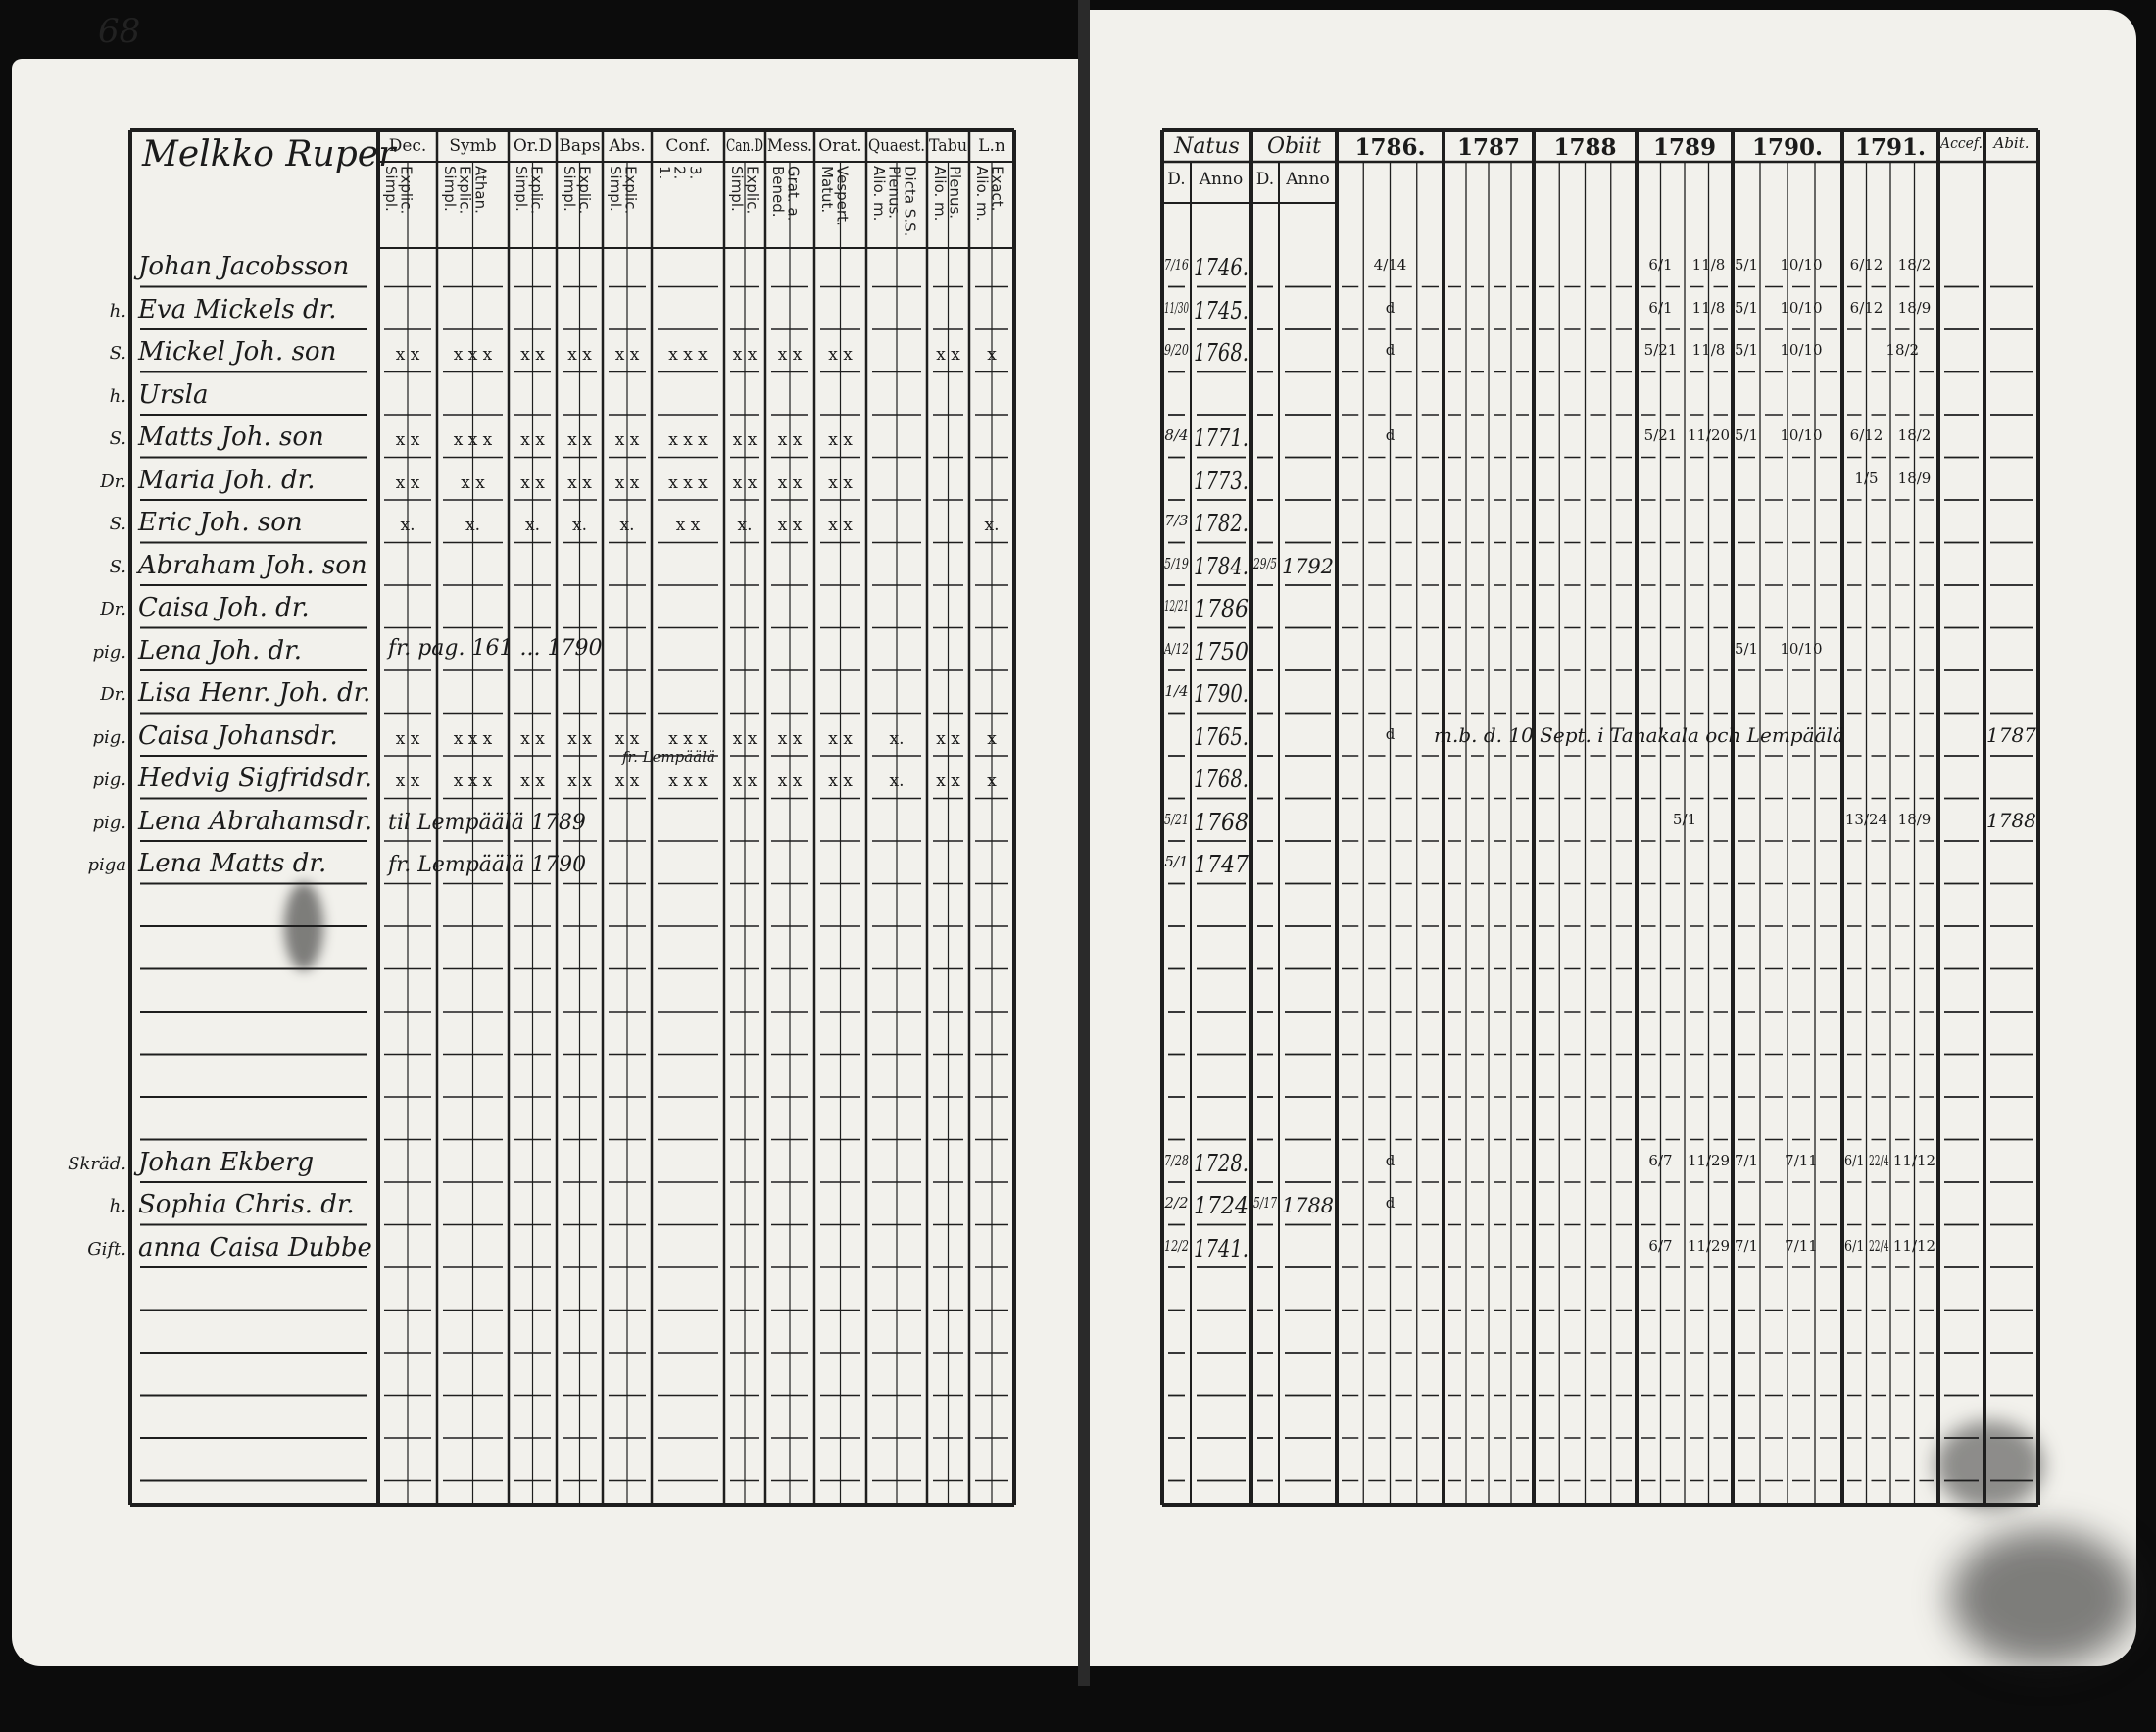  I want to click on birth-day: 12/2, so click(1176, 1246).